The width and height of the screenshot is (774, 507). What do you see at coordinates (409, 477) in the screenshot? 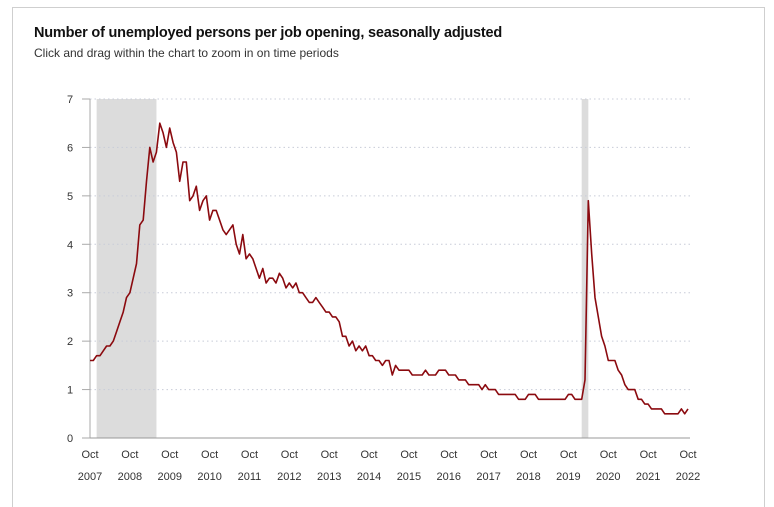
I see `x-tick-year: 2015` at bounding box center [409, 477].